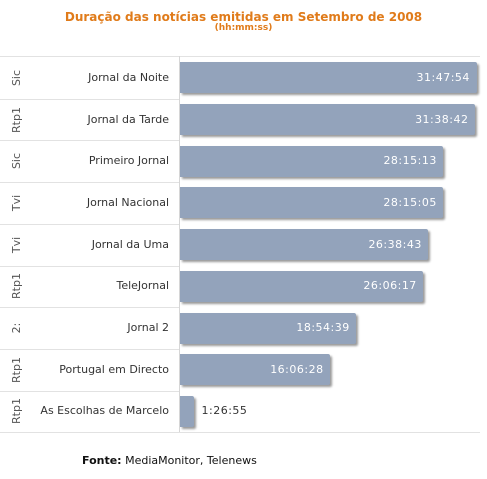 Image resolution: width=487 pixels, height=479 pixels. What do you see at coordinates (410, 202) in the screenshot?
I see `data-label: 28:15:05` at bounding box center [410, 202].